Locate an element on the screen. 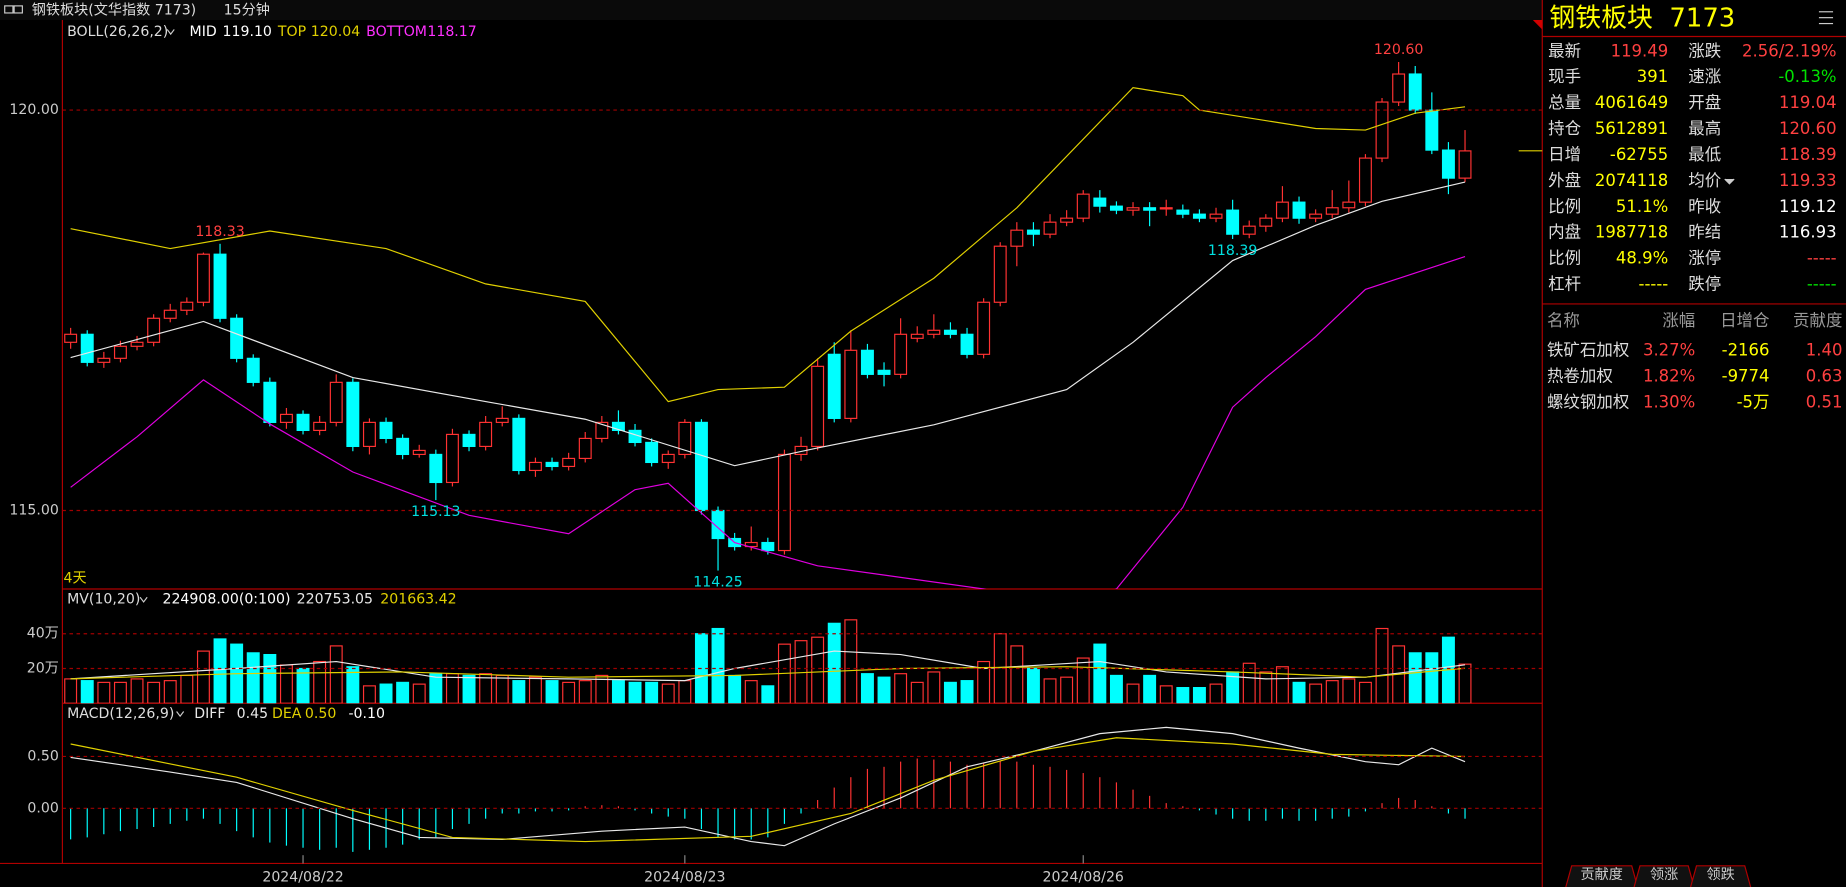 Image resolution: width=1846 pixels, height=887 pixels. quote-code: 7173 is located at coordinates (1702, 18).